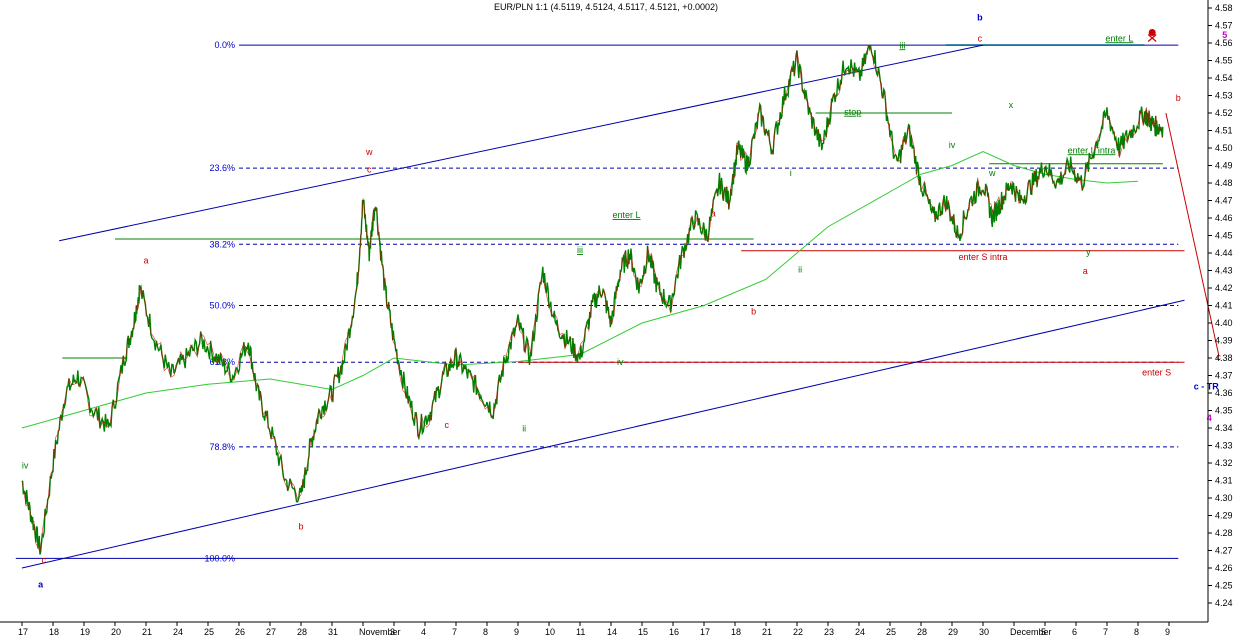 The height and width of the screenshot is (641, 1250). What do you see at coordinates (1092, 150) in the screenshot?
I see `annotation-label: enter L intra` at bounding box center [1092, 150].